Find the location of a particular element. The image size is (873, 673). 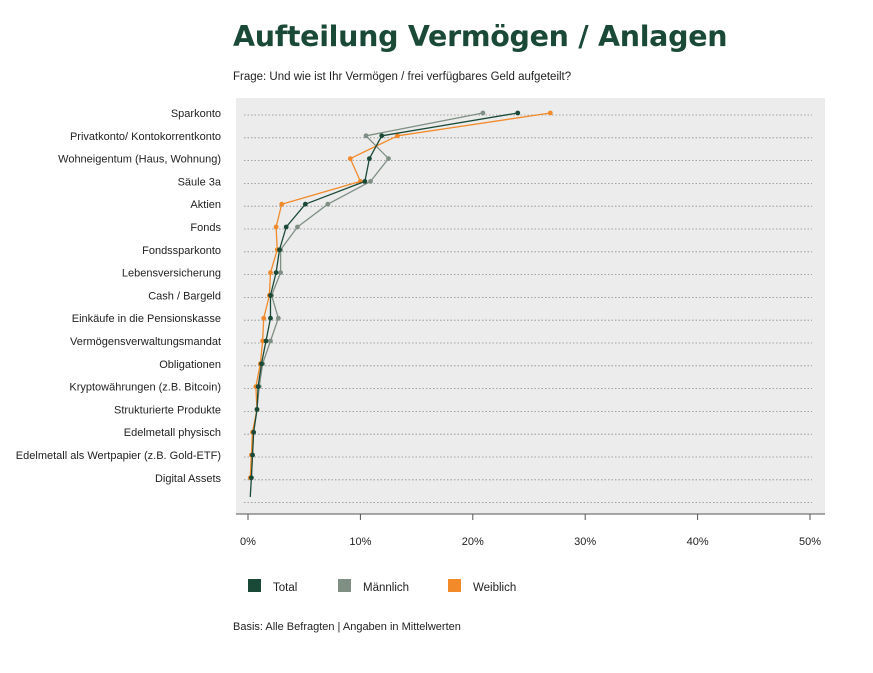

category-label: Lebensversicherung is located at coordinates (171, 274).